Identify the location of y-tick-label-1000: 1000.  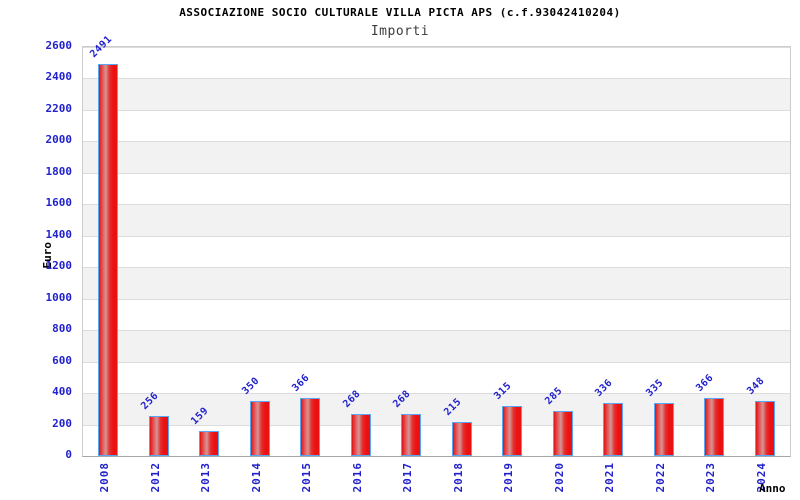
(59, 297).